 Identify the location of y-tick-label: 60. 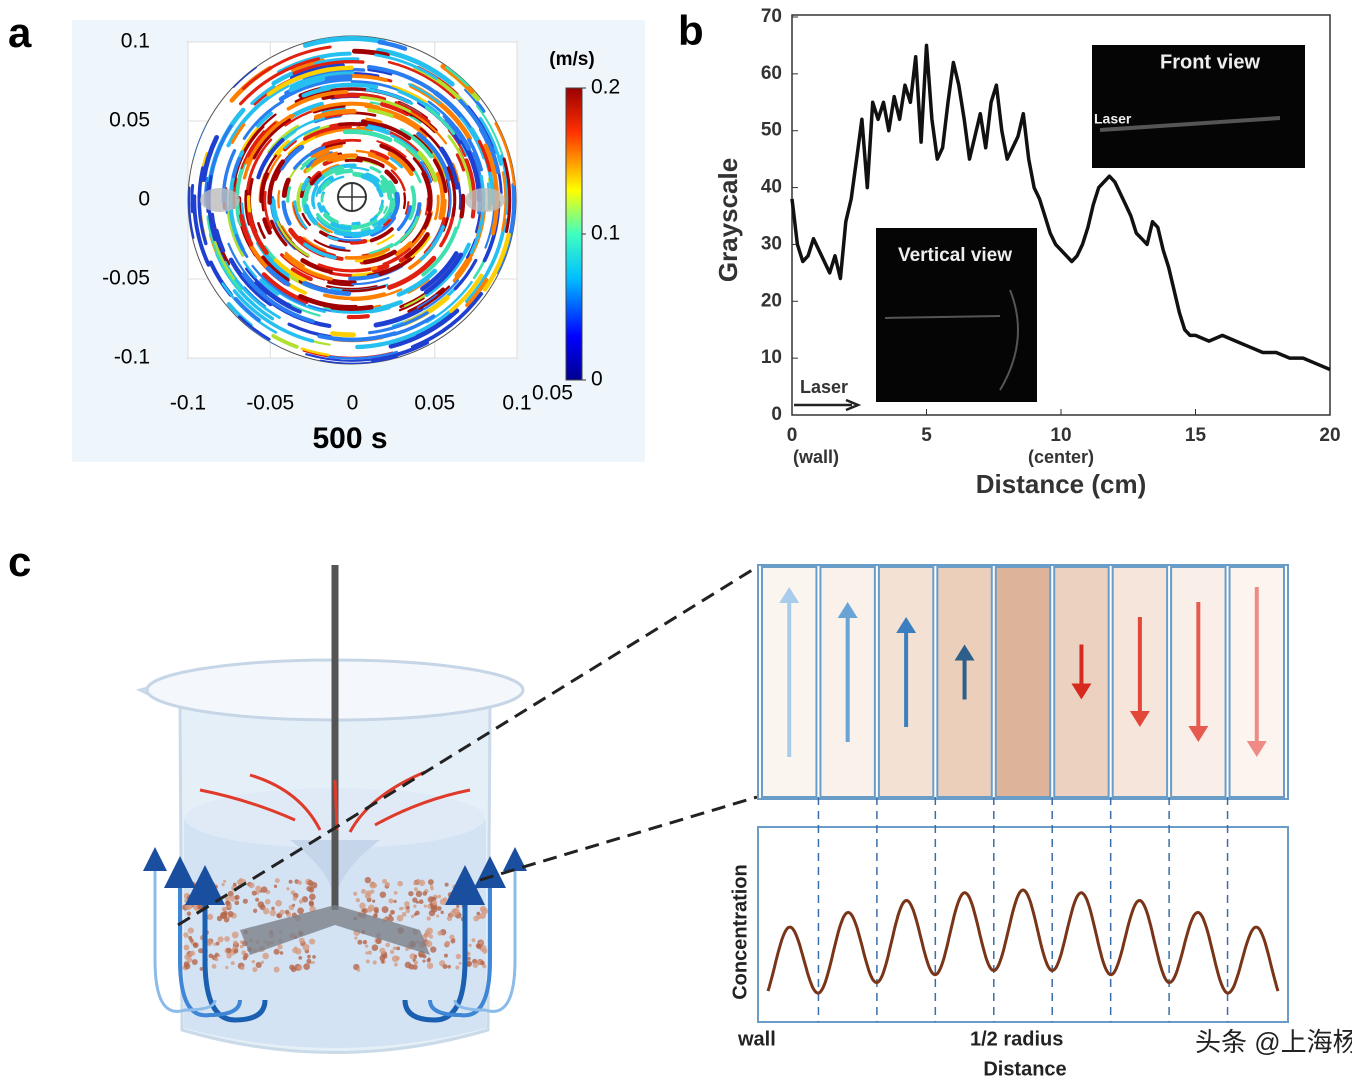
(771, 73).